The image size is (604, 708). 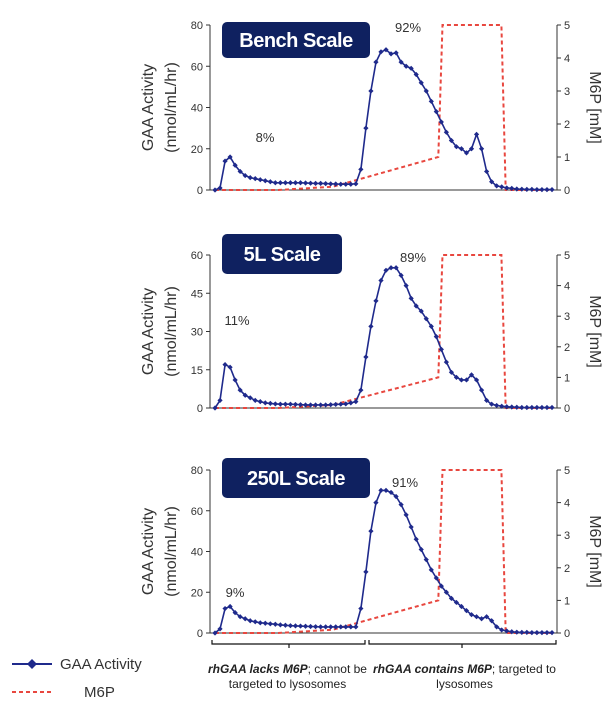 I want to click on right-tick-label: 3, so click(x=567, y=92).